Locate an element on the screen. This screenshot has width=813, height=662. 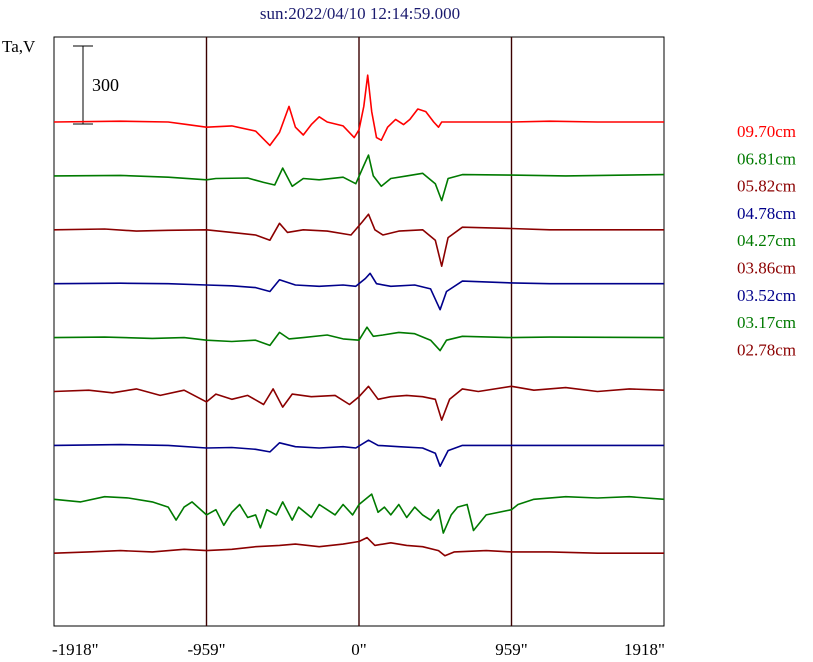
chart-title: sun:2022/04/10 12:14:59.000 is located at coordinates (360, 13).